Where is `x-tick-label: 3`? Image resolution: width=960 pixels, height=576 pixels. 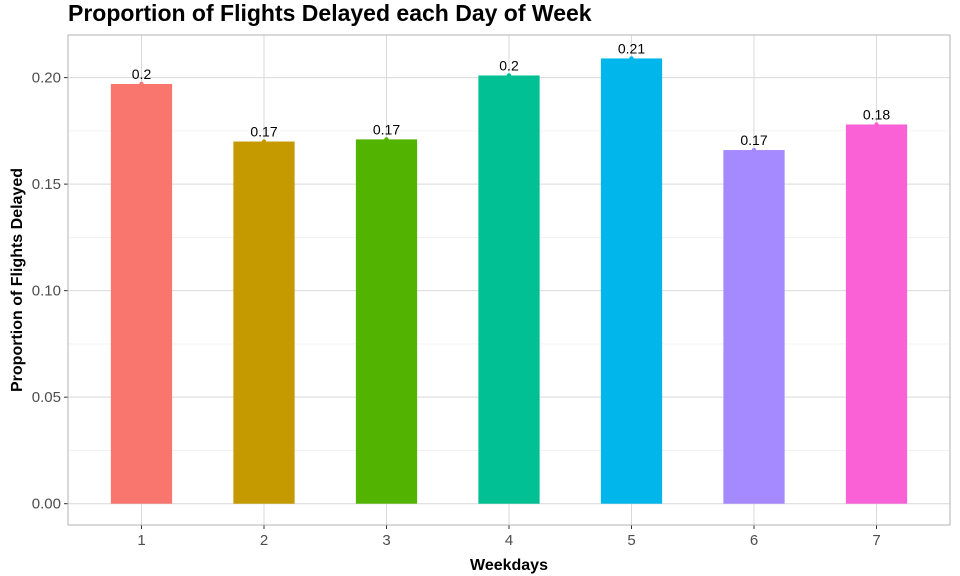
x-tick-label: 3 is located at coordinates (386, 540).